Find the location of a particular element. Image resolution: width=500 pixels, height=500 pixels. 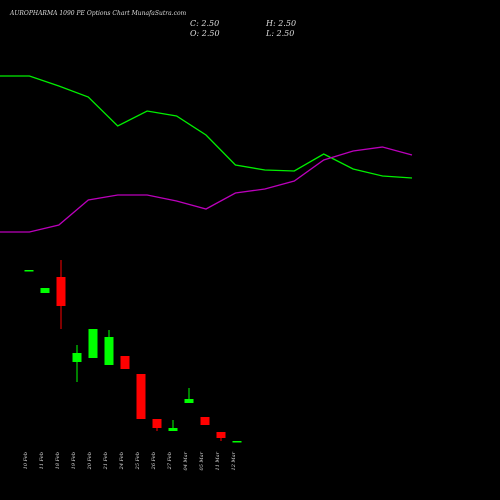

open-label: O: 2.50 is located at coordinates (205, 33).